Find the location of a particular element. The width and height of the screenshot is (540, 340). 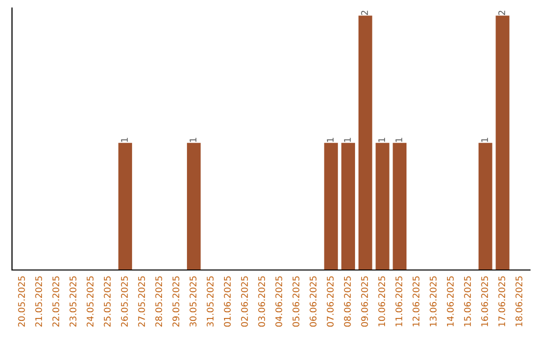

x-tick-label: 18.06.2025 is located at coordinates (519, 301).